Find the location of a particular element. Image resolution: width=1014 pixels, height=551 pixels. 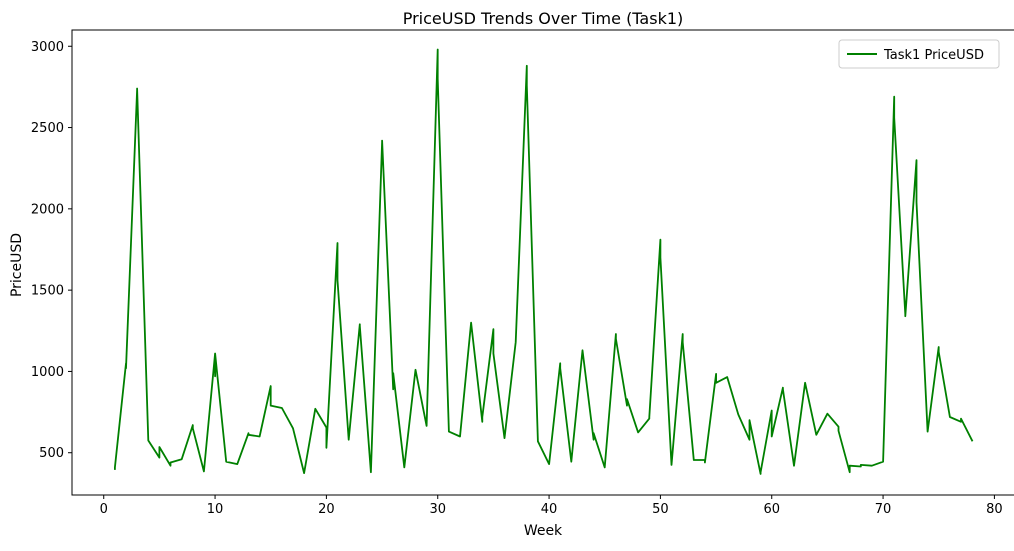

y-tick-label: 2000 is located at coordinates (47, 209).